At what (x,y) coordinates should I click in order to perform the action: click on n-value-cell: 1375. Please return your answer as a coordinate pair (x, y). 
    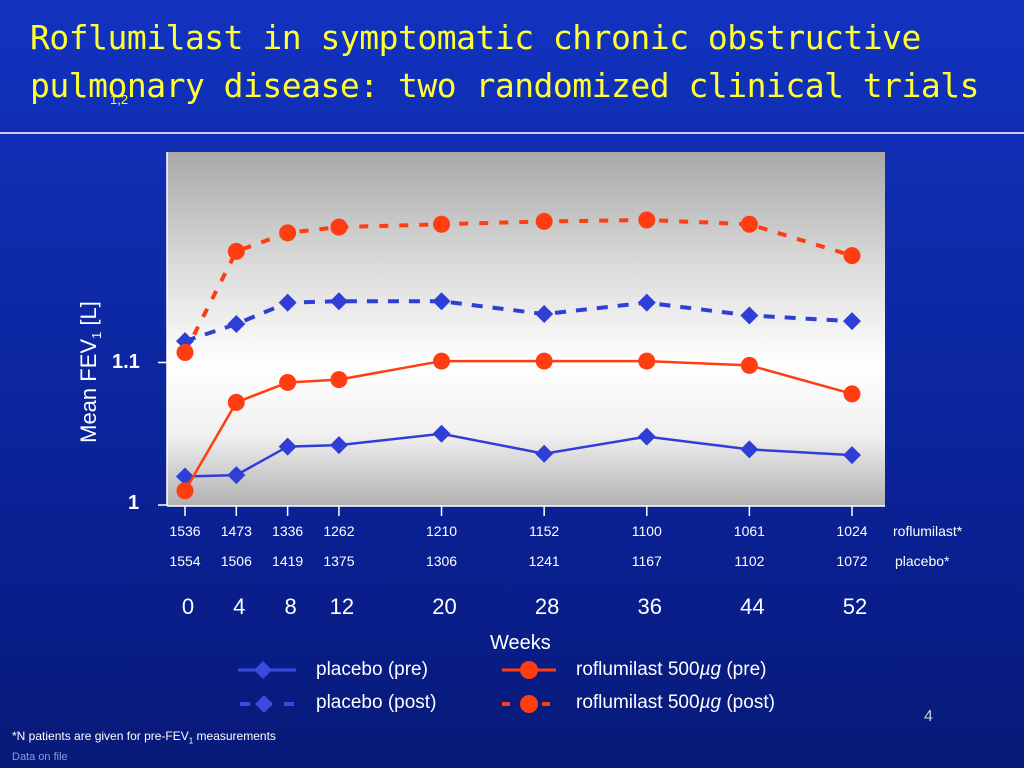
    Looking at the image, I should click on (339, 561).